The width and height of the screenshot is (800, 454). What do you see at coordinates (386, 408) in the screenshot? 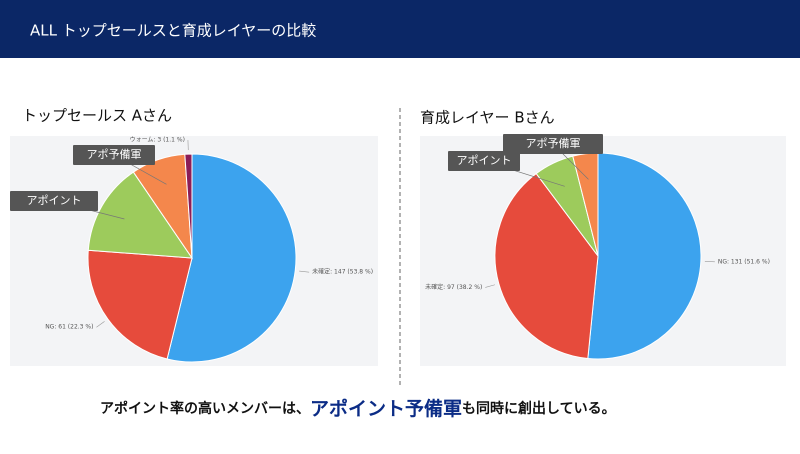
I see `footer-emphasis: アポイント予備軍` at bounding box center [386, 408].